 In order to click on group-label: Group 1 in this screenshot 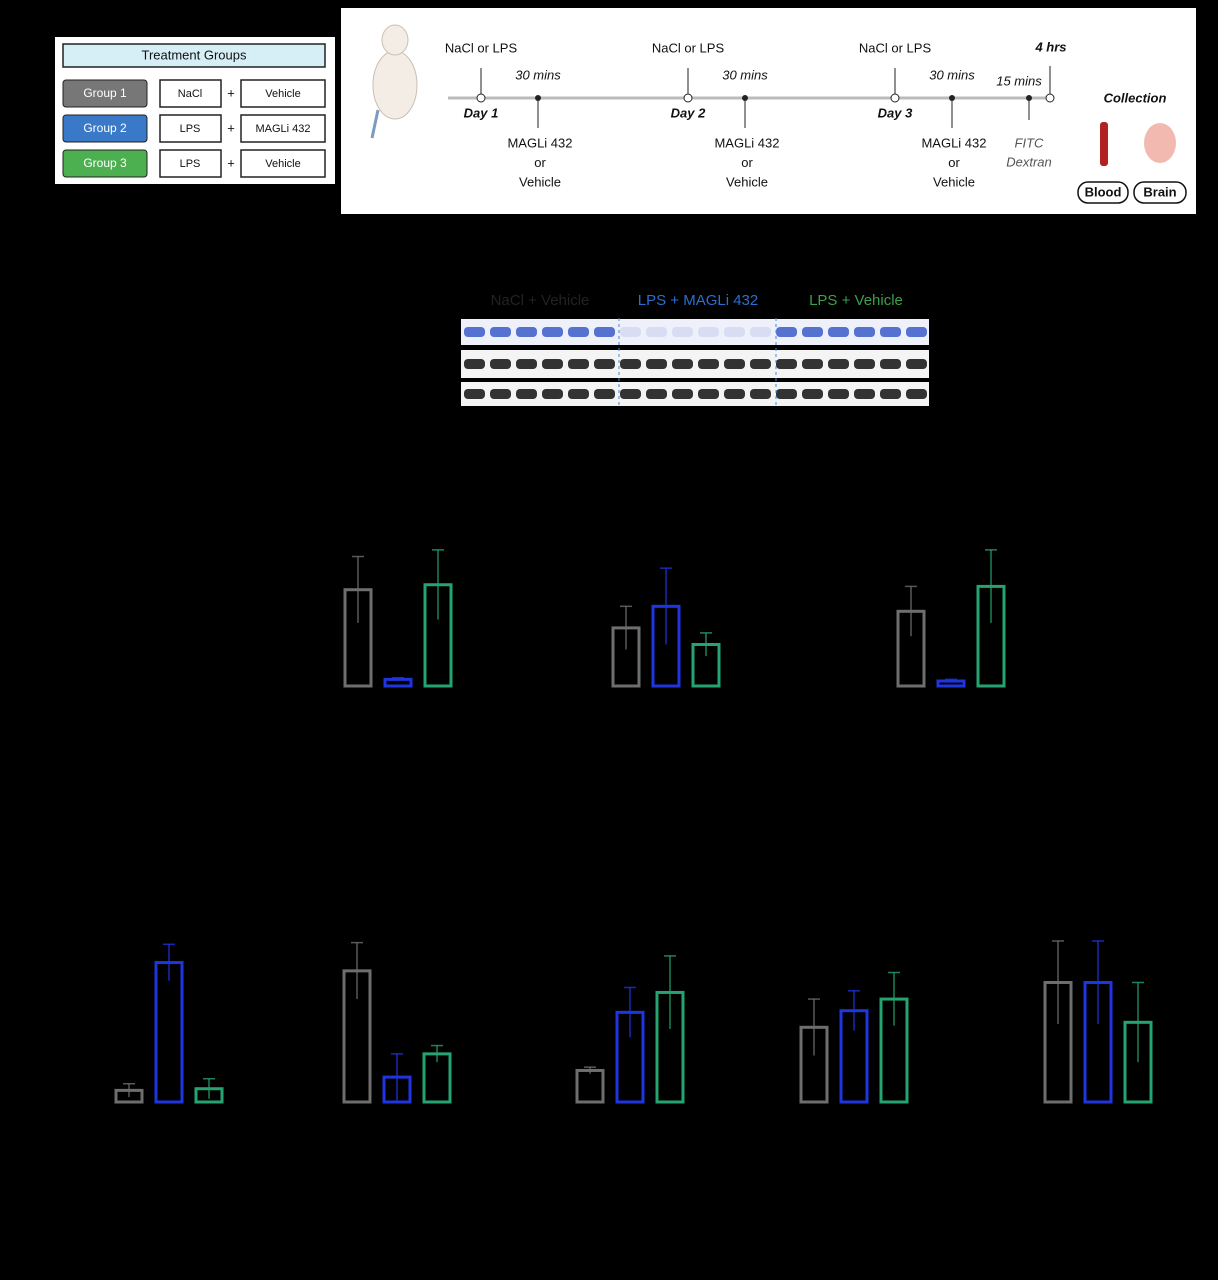, I will do `click(105, 93)`.